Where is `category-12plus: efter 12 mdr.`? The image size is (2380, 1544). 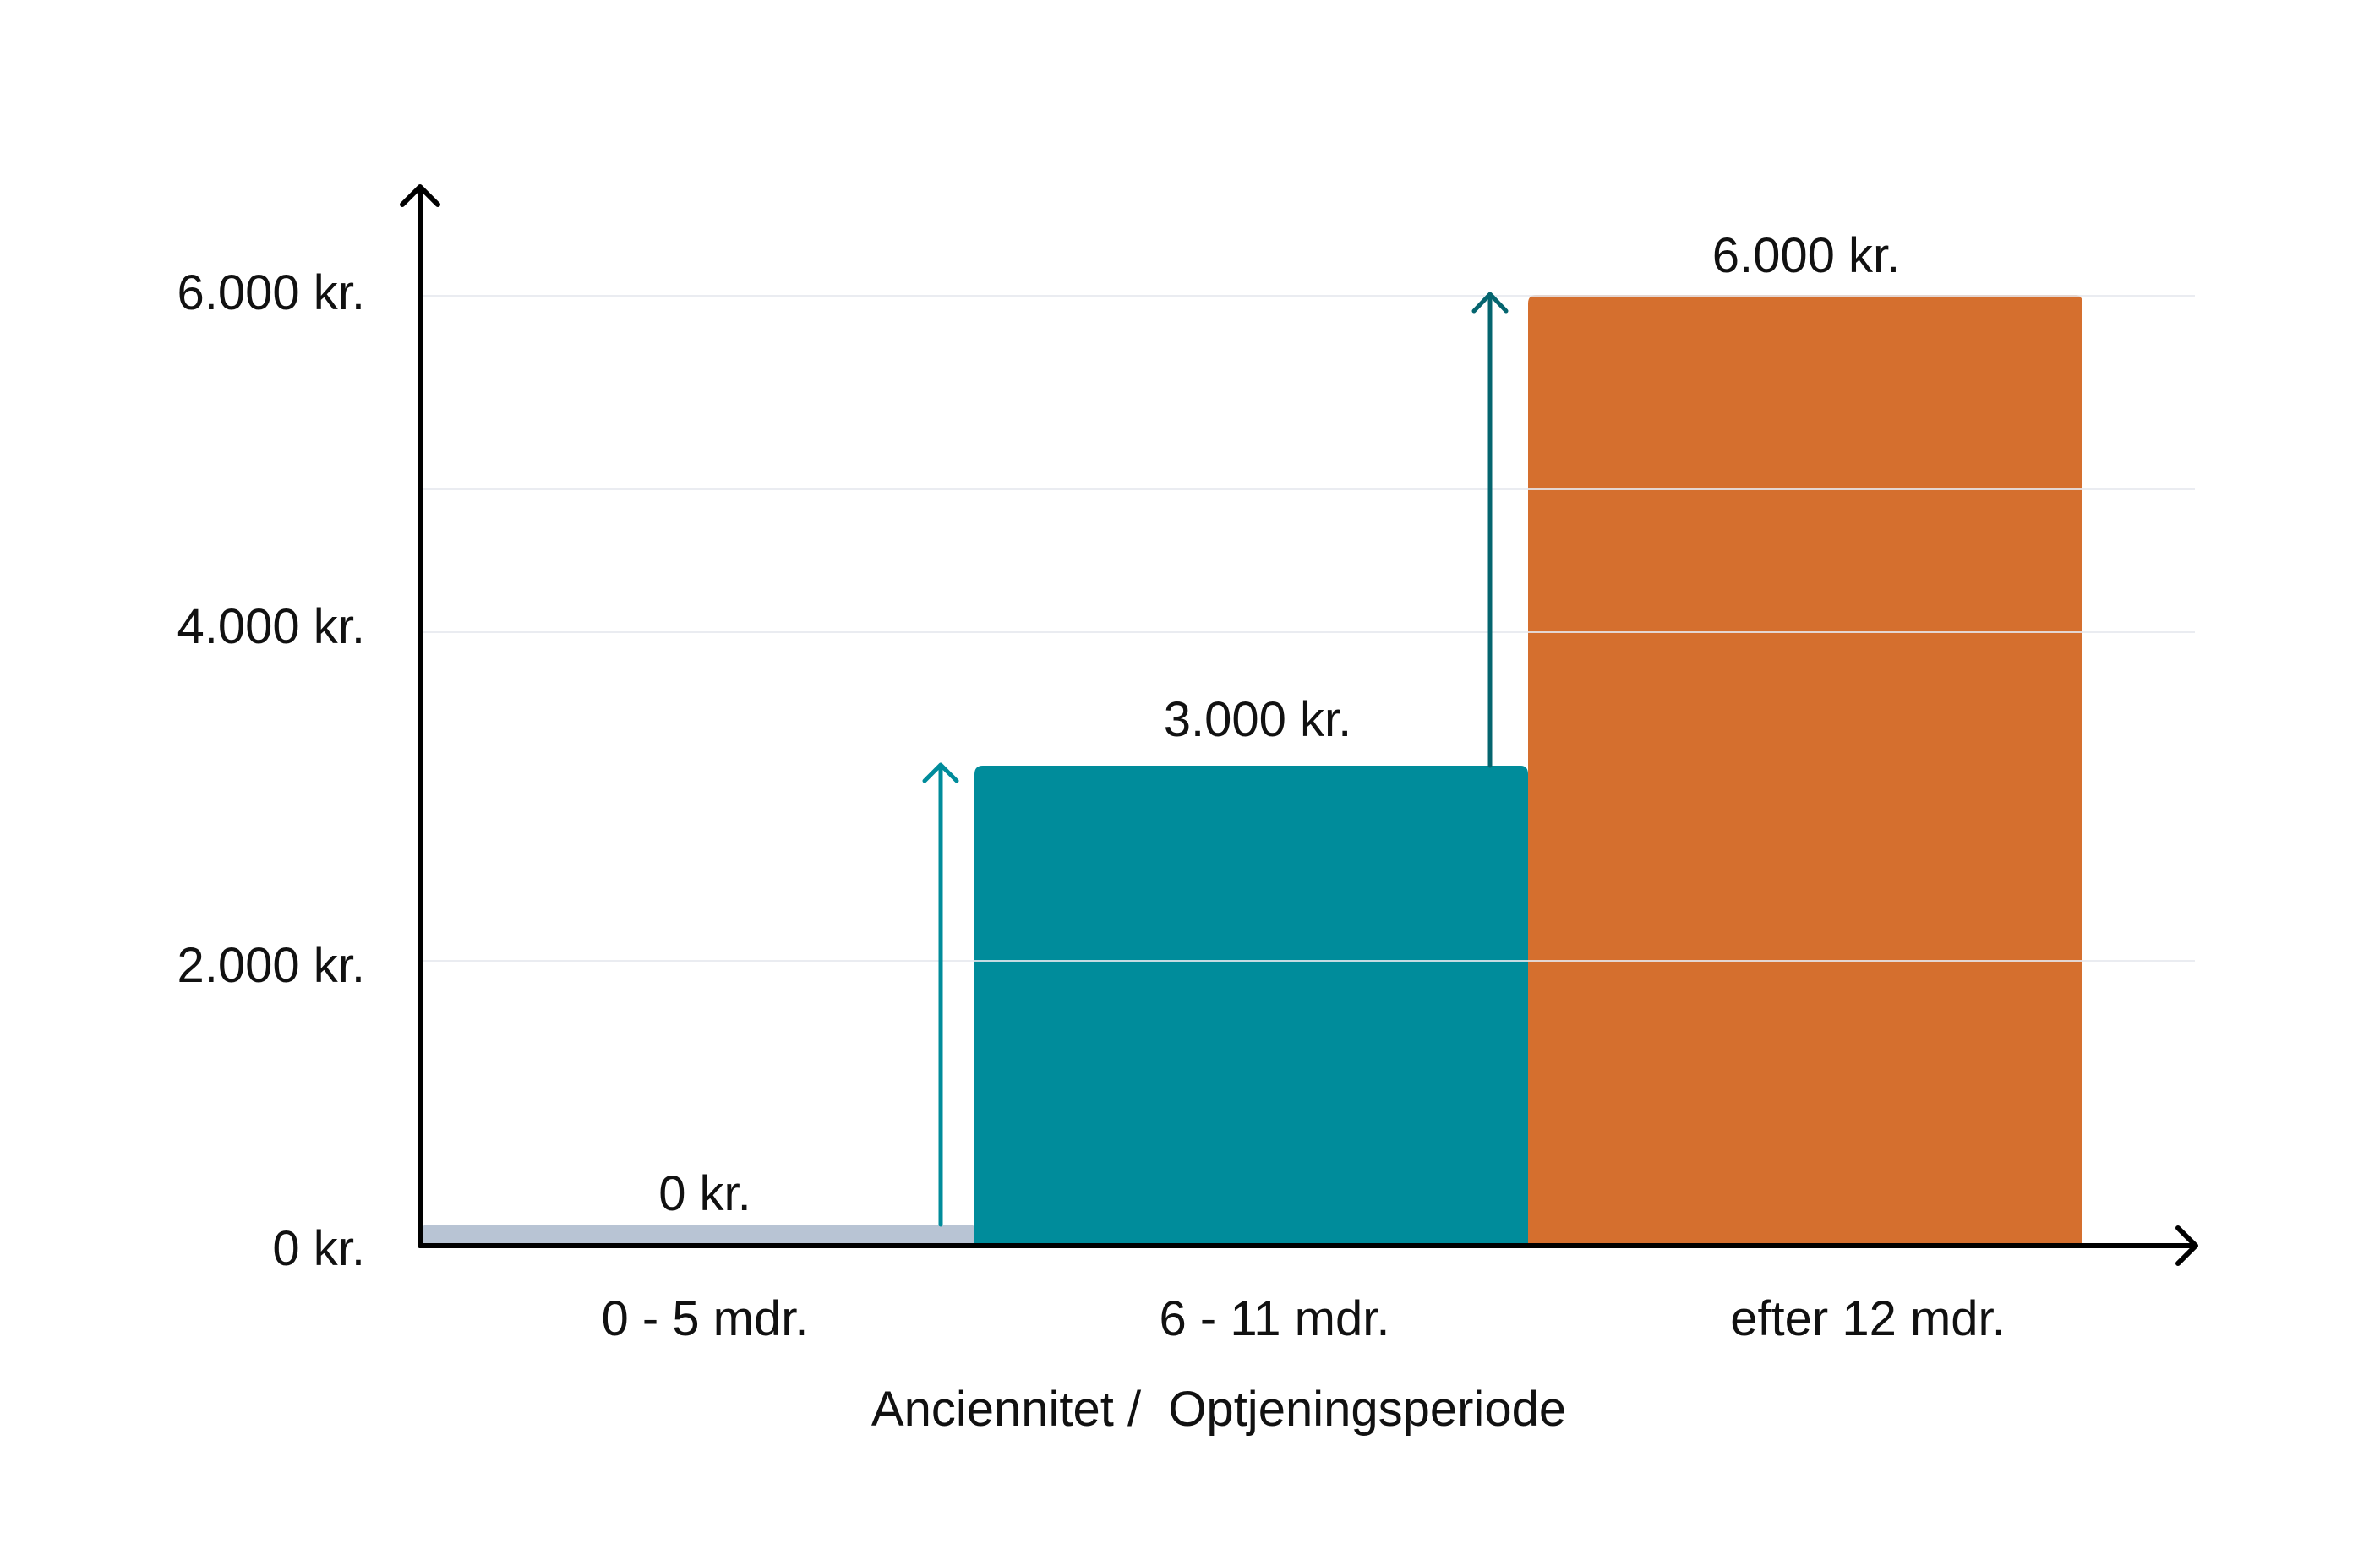
category-12plus: efter 12 mdr. is located at coordinates (1868, 1318).